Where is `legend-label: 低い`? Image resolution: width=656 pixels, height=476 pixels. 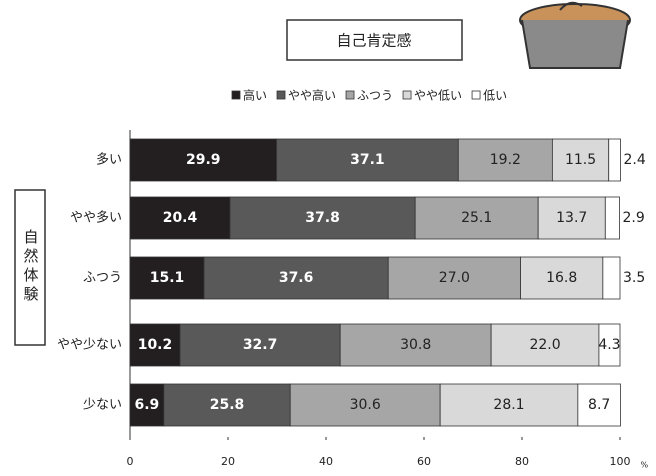
legend-label: 低い is located at coordinates (495, 96).